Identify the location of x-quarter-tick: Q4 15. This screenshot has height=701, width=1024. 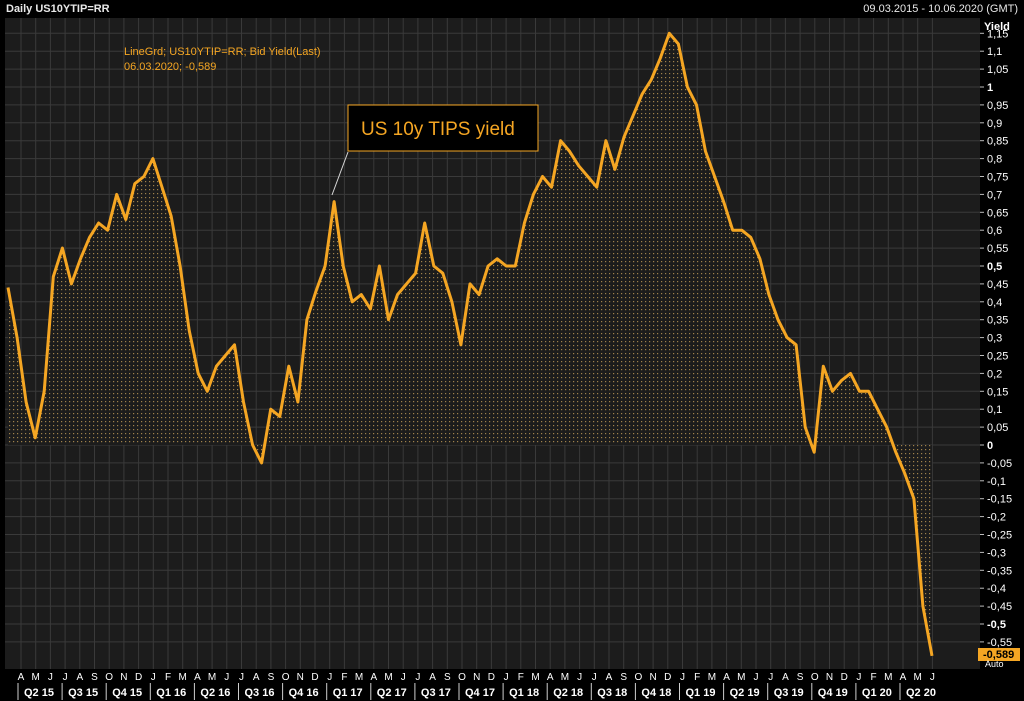
(127, 693).